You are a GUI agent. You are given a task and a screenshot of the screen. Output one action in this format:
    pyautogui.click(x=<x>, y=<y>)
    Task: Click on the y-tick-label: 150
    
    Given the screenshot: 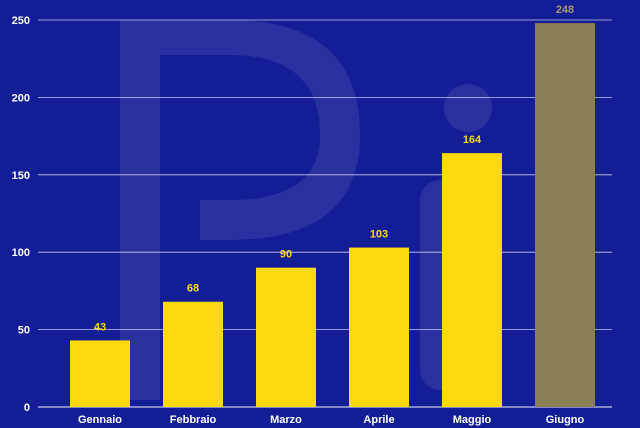 What is the action you would take?
    pyautogui.click(x=21, y=176)
    